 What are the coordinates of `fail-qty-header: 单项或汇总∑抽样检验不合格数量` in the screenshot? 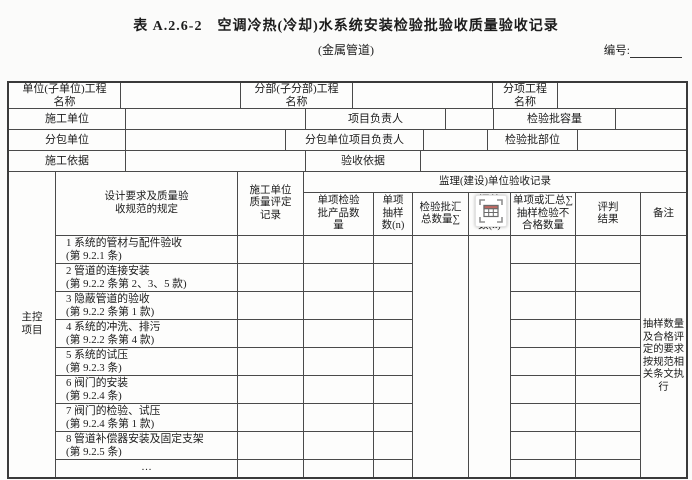 It's located at (543, 214).